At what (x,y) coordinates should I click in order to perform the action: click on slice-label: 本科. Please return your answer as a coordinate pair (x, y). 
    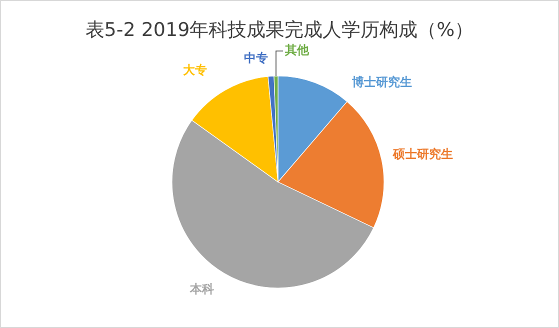
    Looking at the image, I should click on (201, 289).